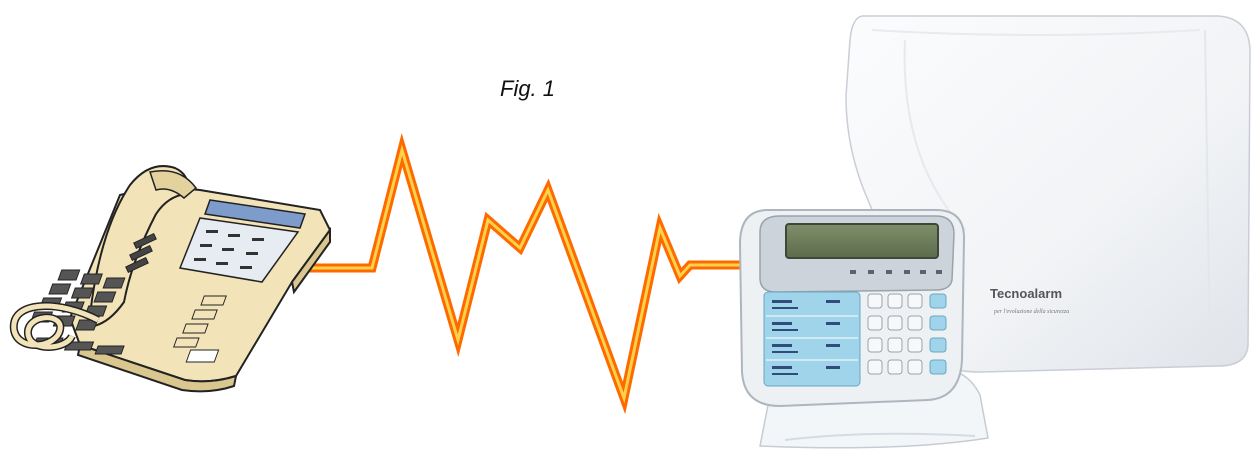 The image size is (1254, 468). What do you see at coordinates (1026, 293) in the screenshot?
I see `panel-brand-label: Tecnoalarm` at bounding box center [1026, 293].